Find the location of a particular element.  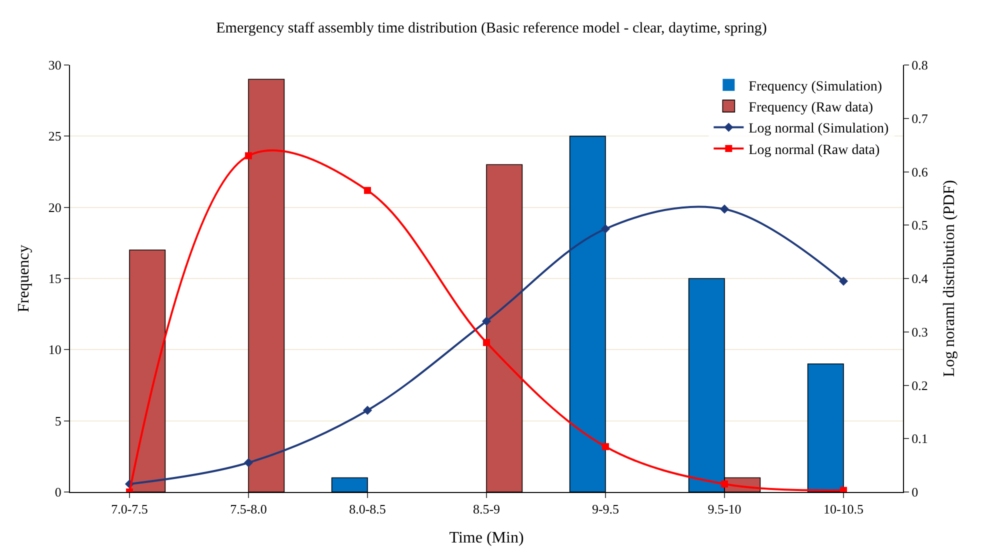

x-axis-title: Time (Min) is located at coordinates (486, 537).